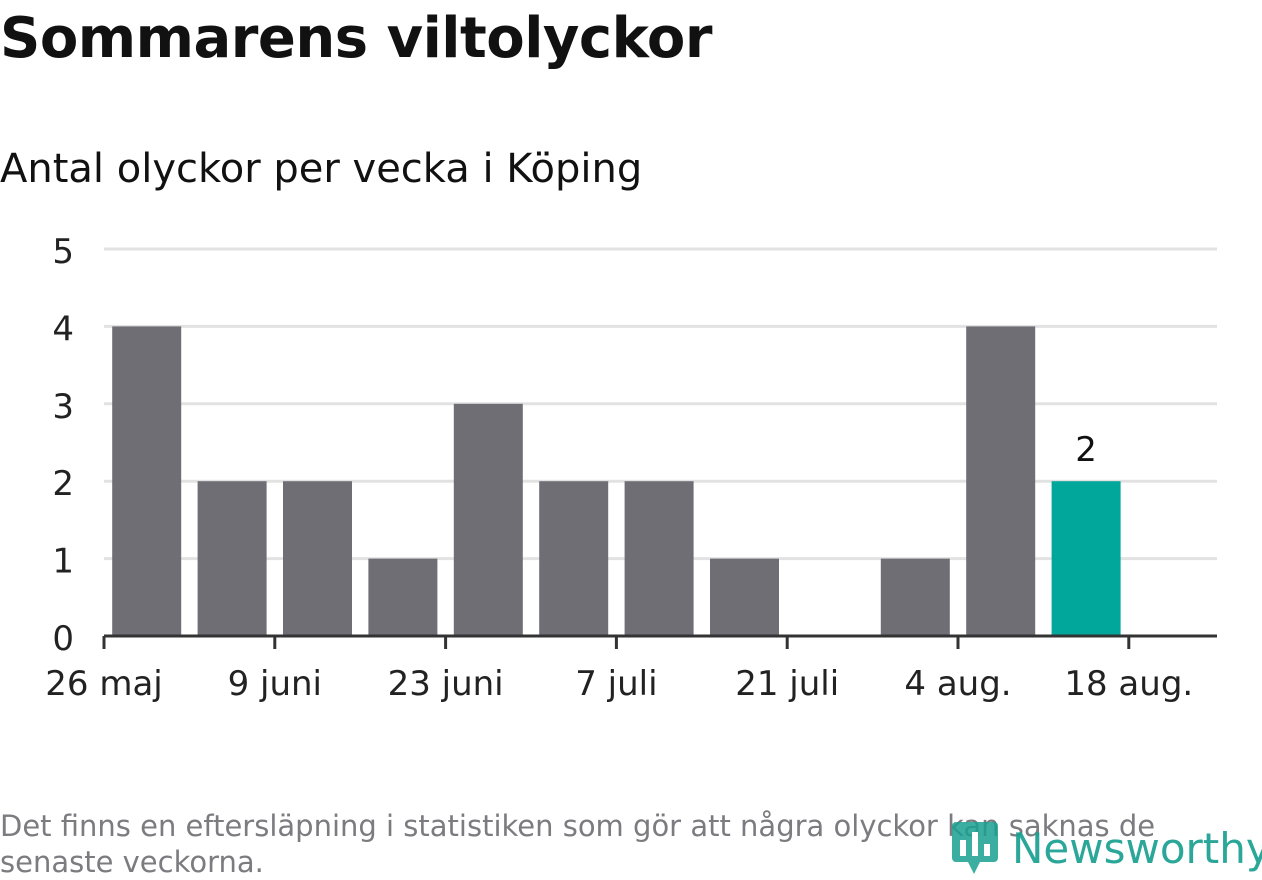 The image size is (1262, 880). I want to click on y-tick-label: 5, so click(63, 252).